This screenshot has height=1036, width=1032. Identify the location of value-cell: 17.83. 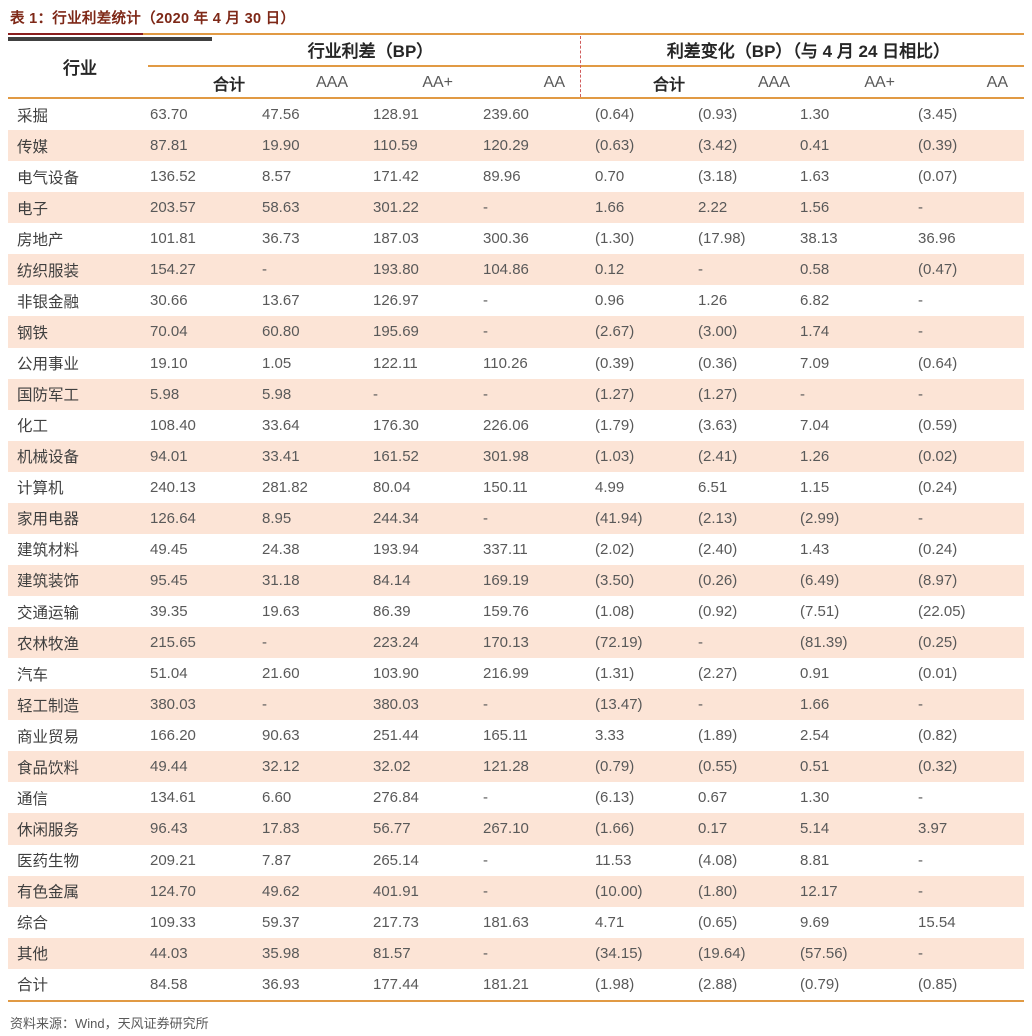
(281, 829).